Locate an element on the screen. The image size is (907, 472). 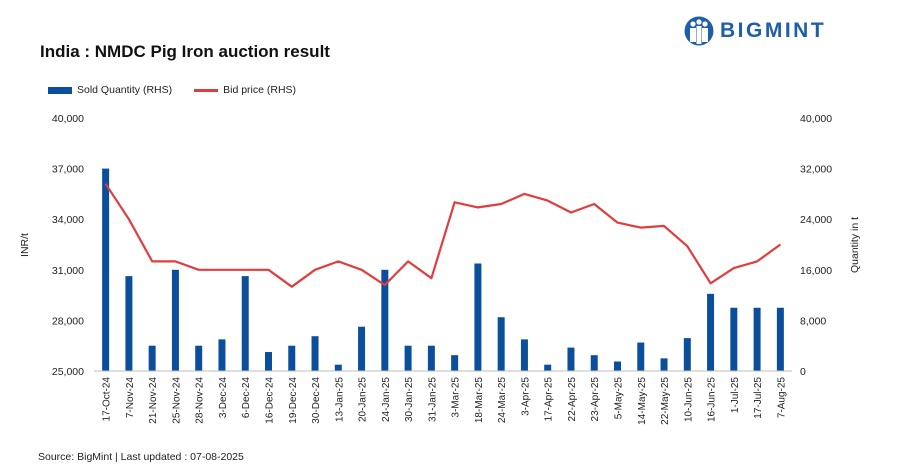
chart-legend: Sold Quantity (RHS) Bid price (RHS) is located at coordinates (183, 90).